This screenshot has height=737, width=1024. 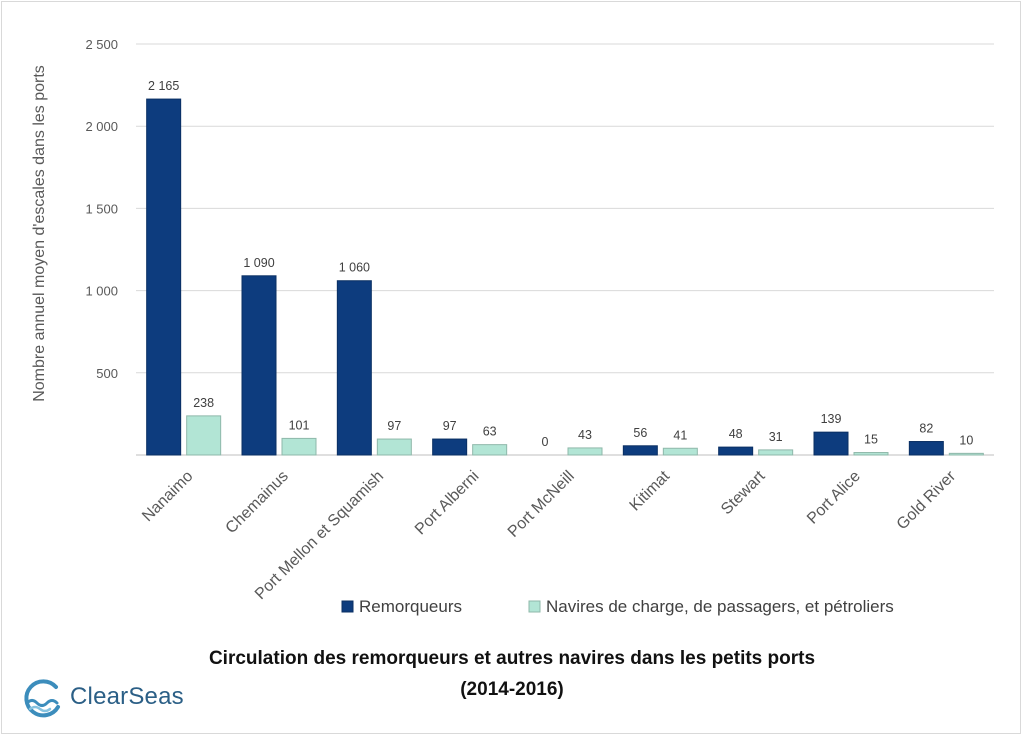 What do you see at coordinates (585, 435) in the screenshot?
I see `data-label: 43` at bounding box center [585, 435].